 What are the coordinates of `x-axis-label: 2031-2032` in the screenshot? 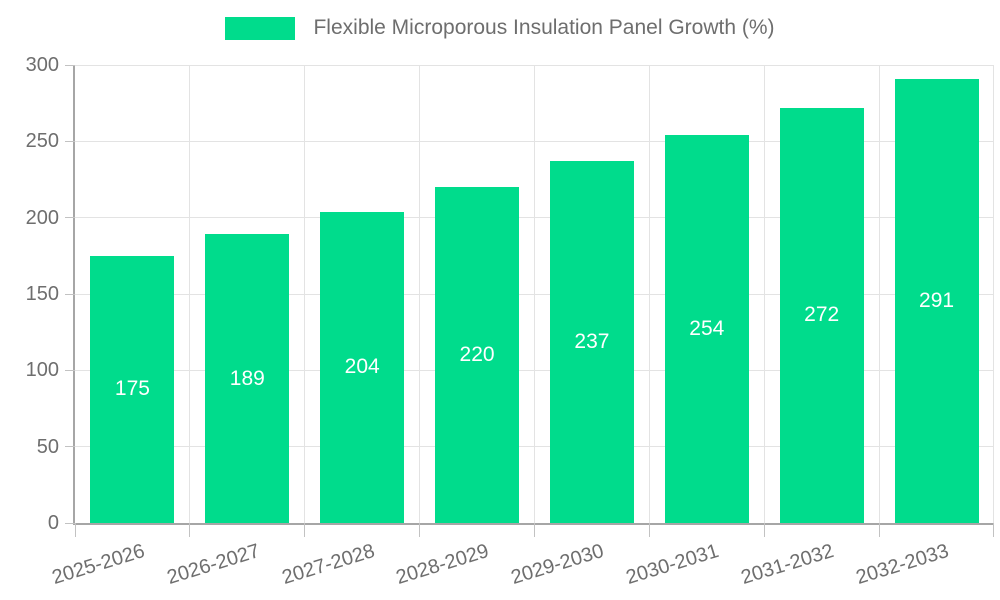 It's located at (787, 564).